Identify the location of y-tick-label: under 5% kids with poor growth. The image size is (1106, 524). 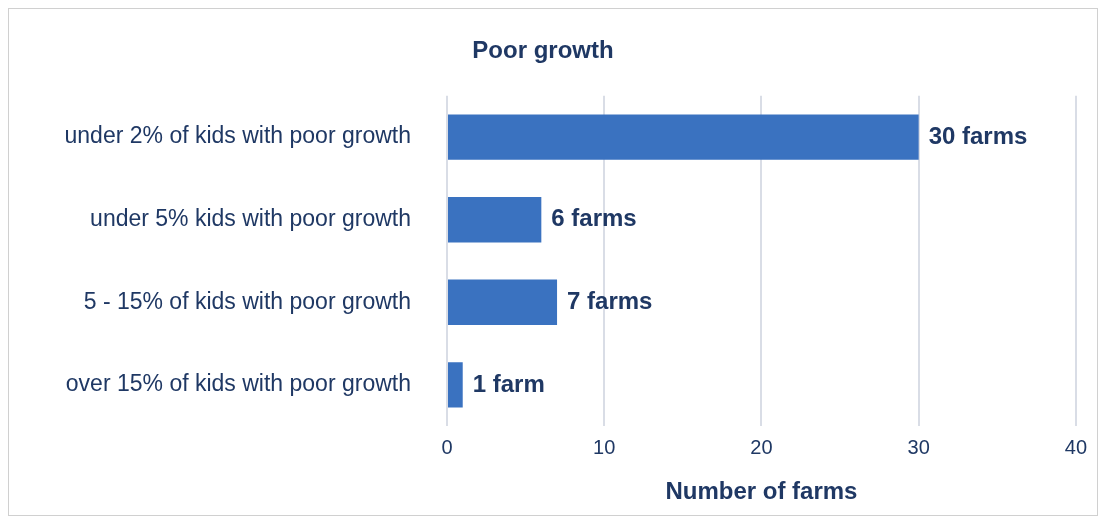
(250, 218).